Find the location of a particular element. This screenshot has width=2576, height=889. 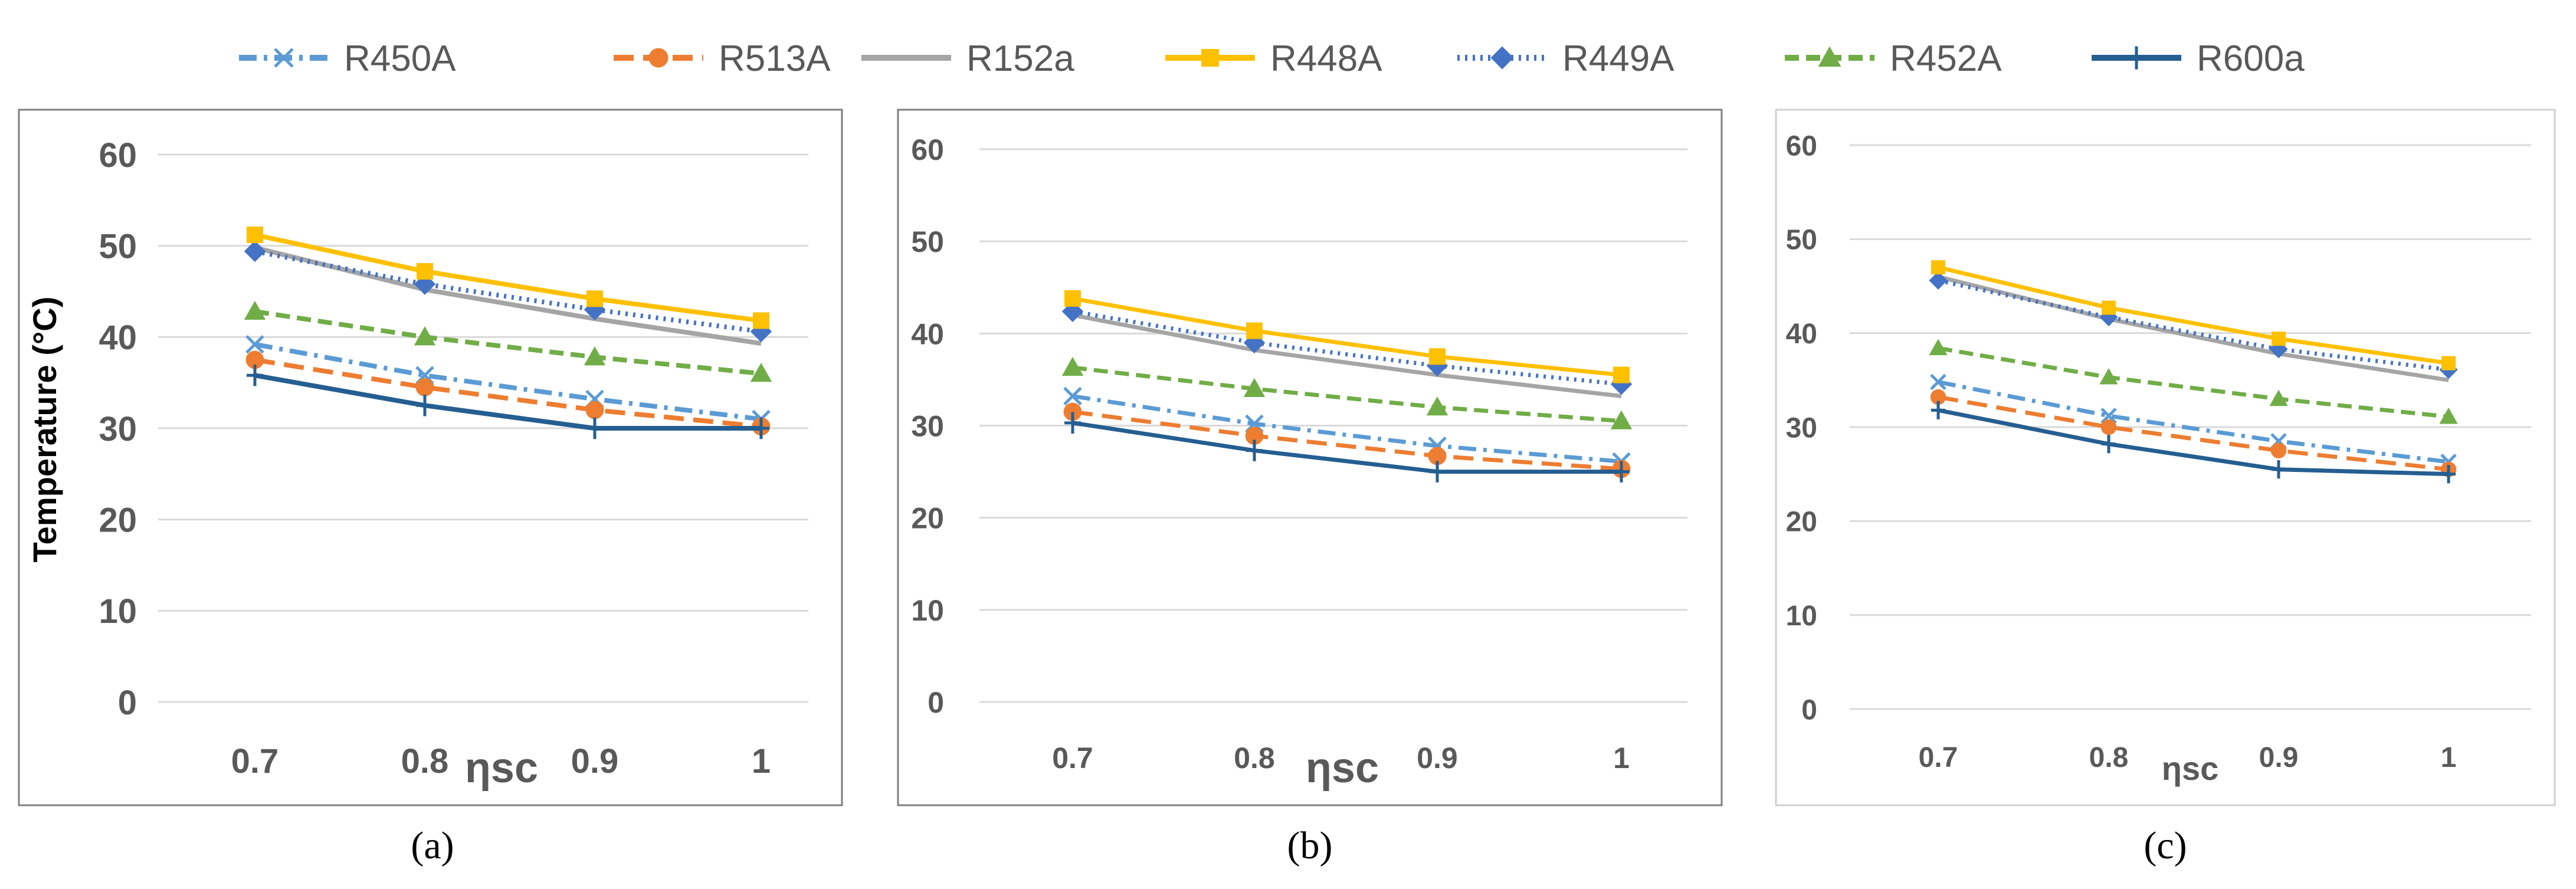

legend-label: R452A is located at coordinates (1946, 58).